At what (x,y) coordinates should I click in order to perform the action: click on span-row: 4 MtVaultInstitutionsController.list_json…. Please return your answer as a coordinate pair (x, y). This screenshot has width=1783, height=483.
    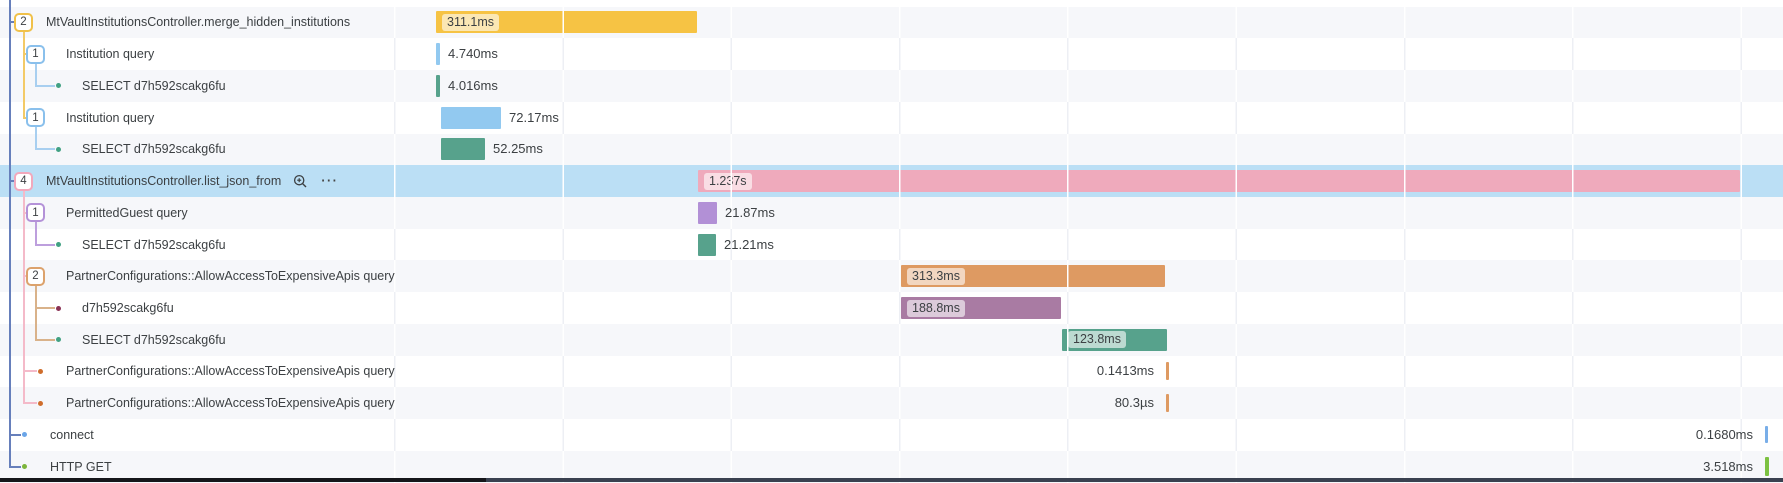
    Looking at the image, I should click on (891, 181).